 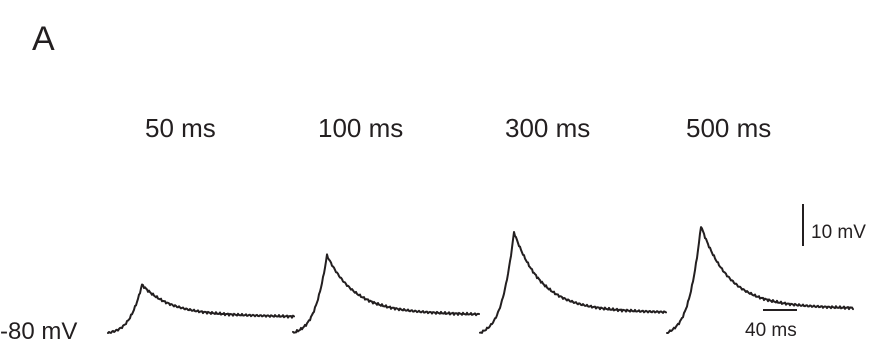 What do you see at coordinates (771, 330) in the screenshot?
I see `time-scale-bar-label: 40 ms` at bounding box center [771, 330].